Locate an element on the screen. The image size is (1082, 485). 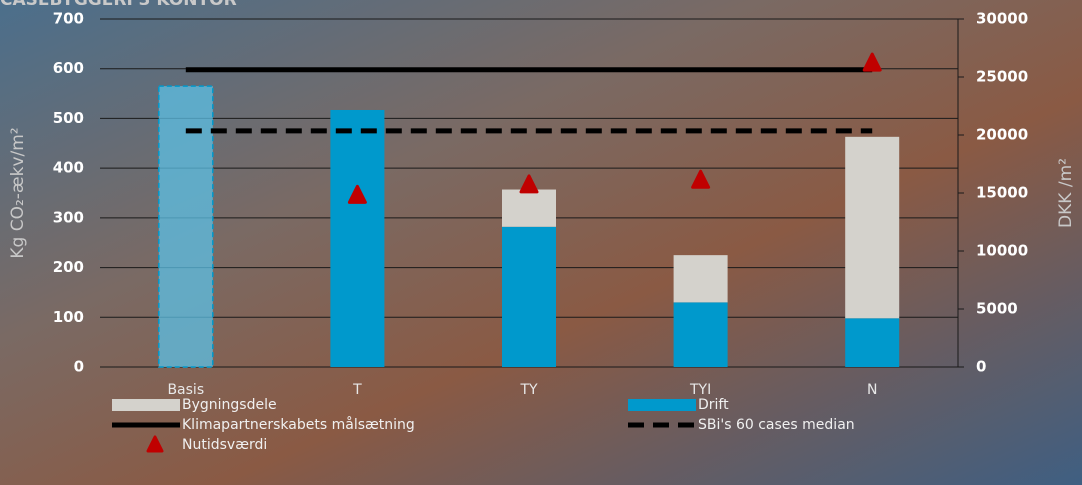
y2-tick-label: 0 is located at coordinates (981, 367).